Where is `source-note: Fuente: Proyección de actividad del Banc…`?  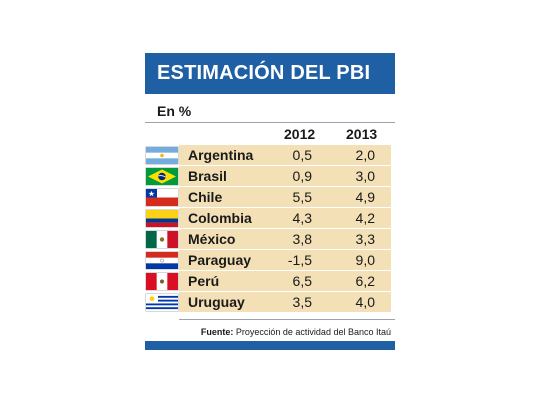 source-note: Fuente: Proyección de actividad del Banc… is located at coordinates (296, 332).